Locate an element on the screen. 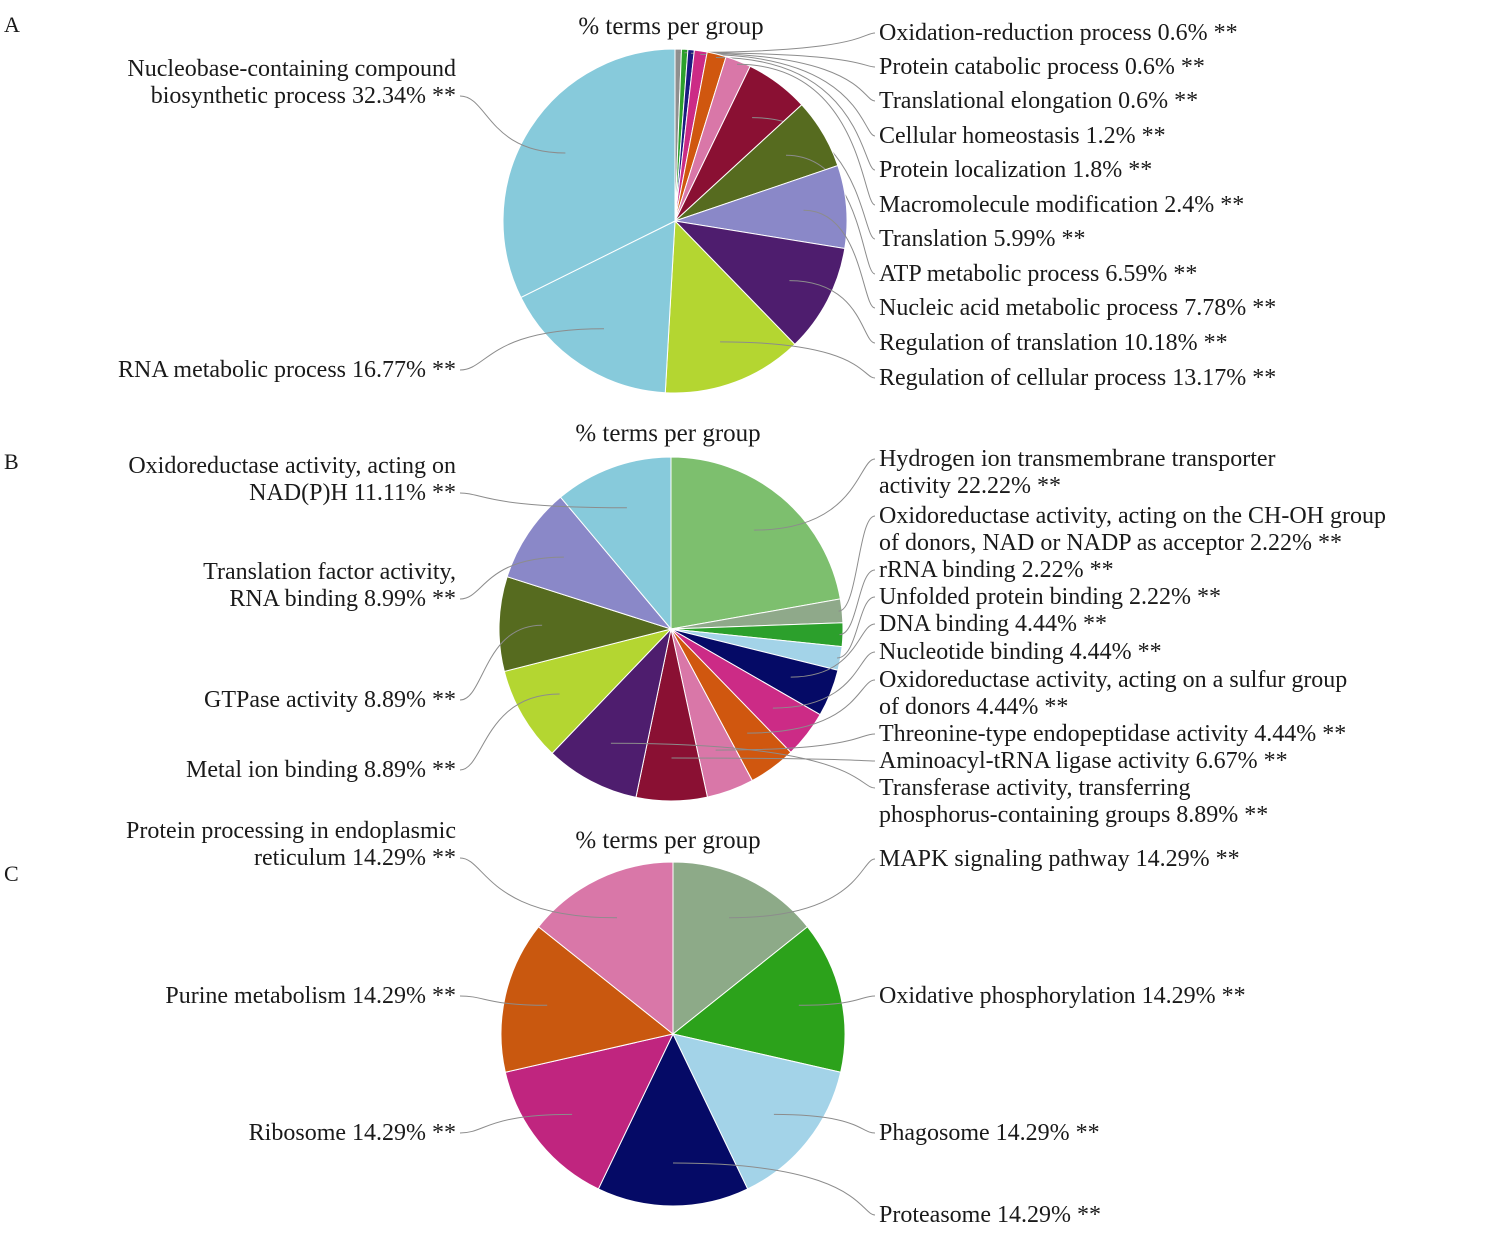 This screenshot has height=1242, width=1500. slice-label: Protein catabolic process 0.6% ** is located at coordinates (1042, 67).